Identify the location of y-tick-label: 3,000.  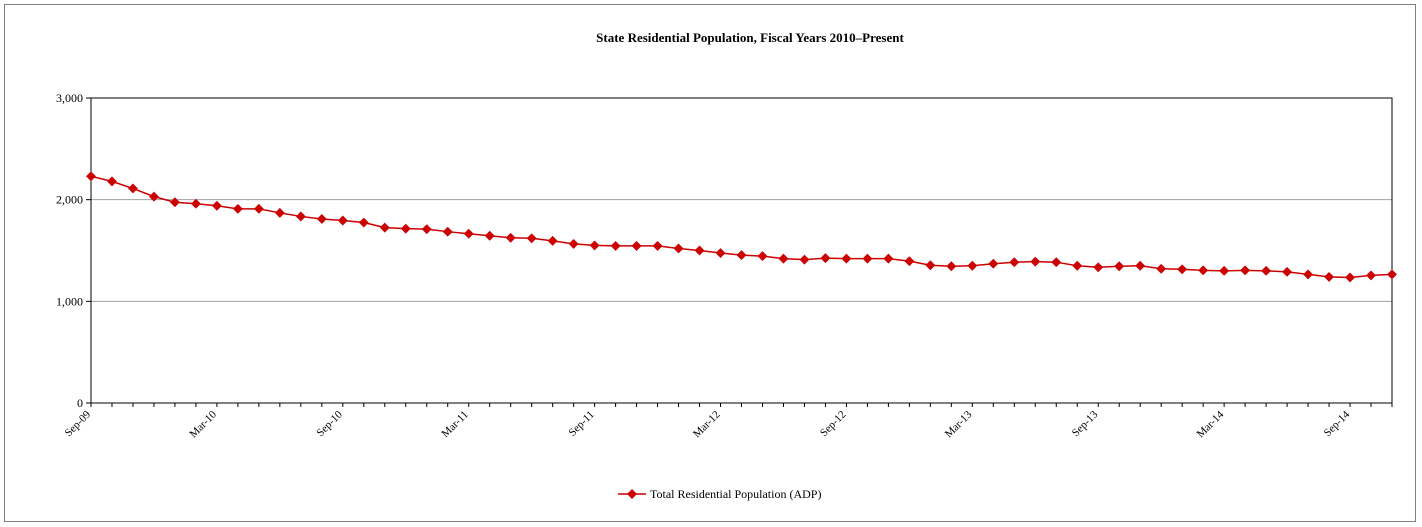
(69, 98).